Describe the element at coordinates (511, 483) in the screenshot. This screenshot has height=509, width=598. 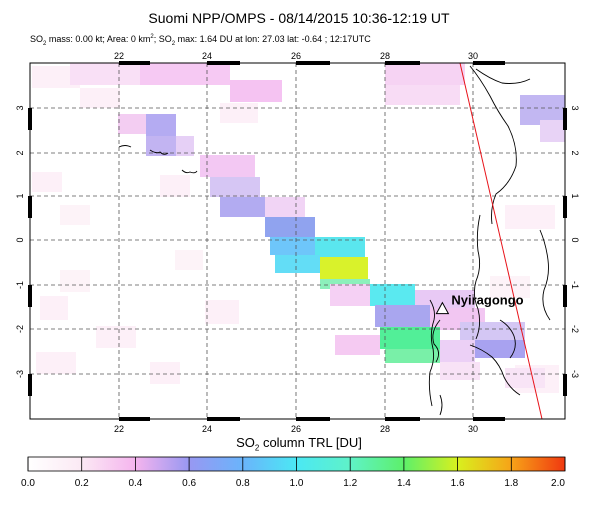
I see `colorbar-tick-9: 1.8` at that location.